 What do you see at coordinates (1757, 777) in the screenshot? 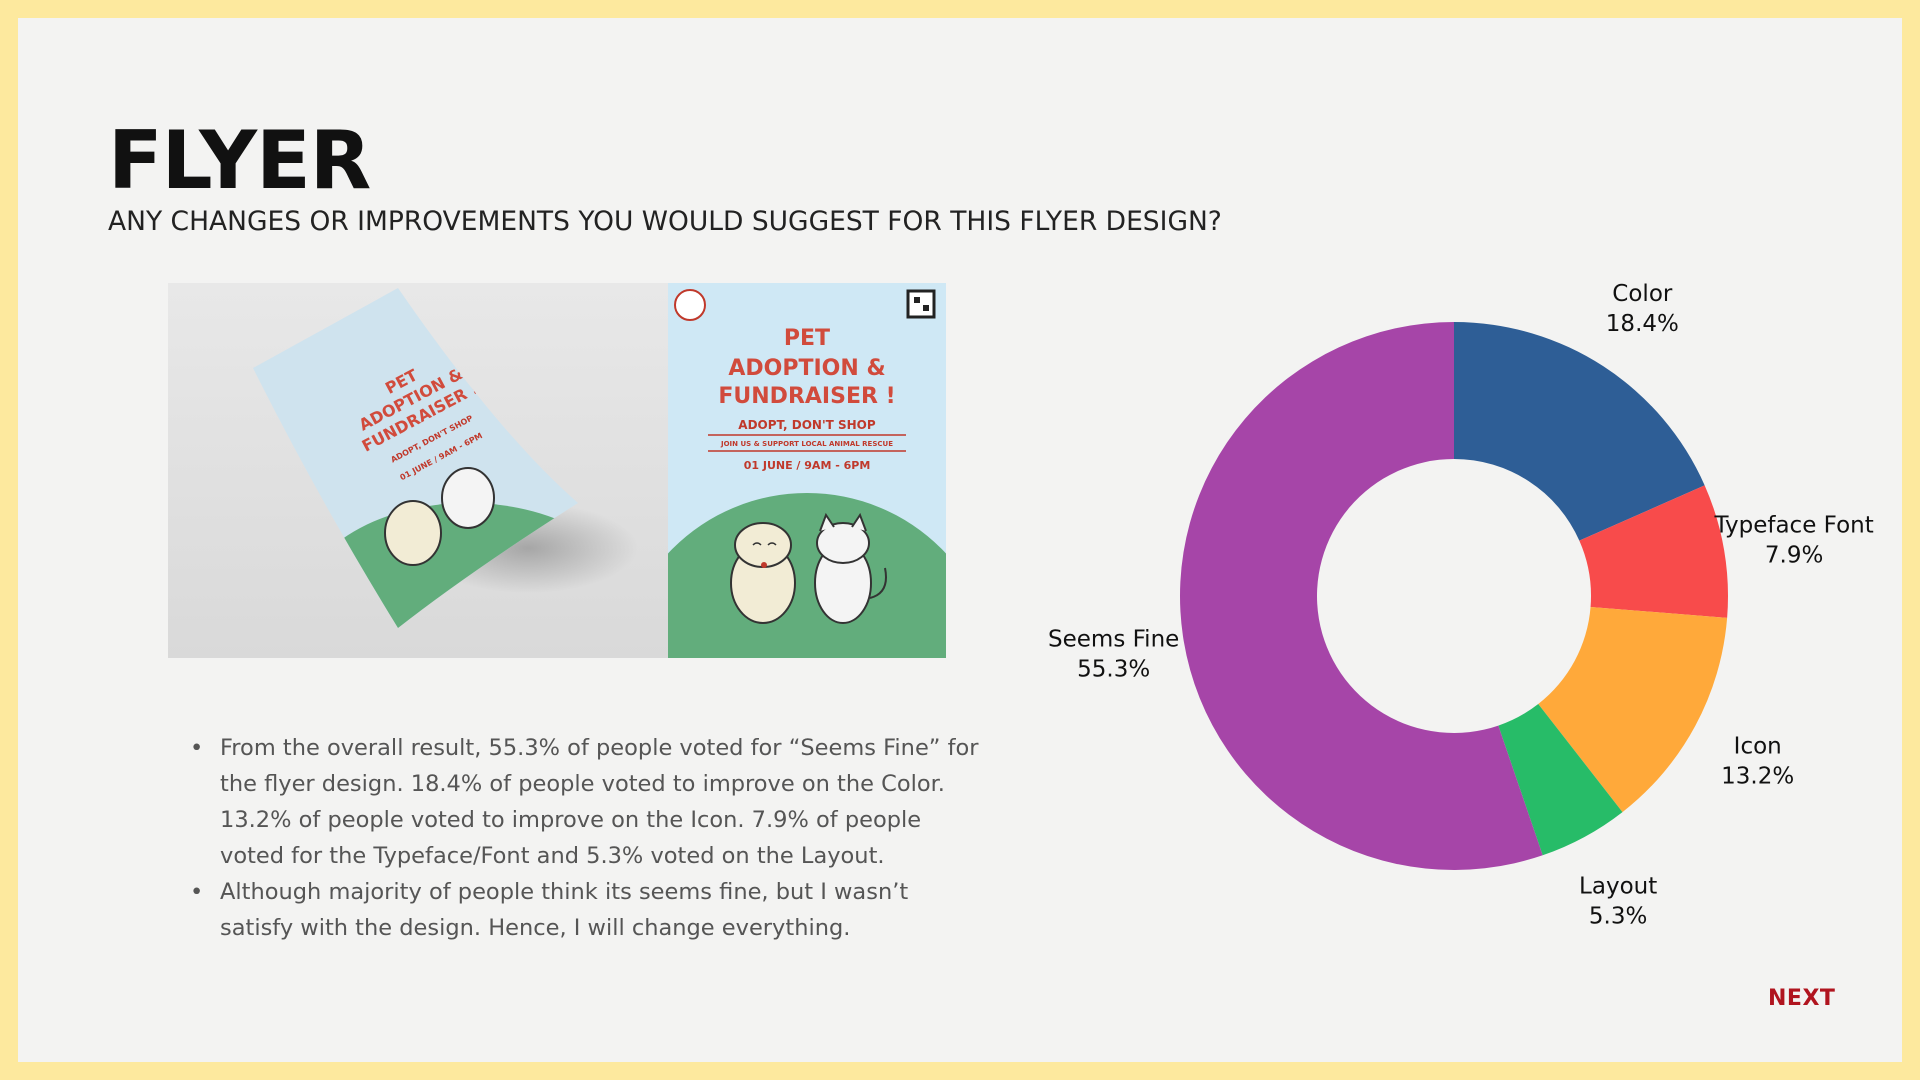
I see `slice-value-label: 13.2%` at bounding box center [1757, 777].